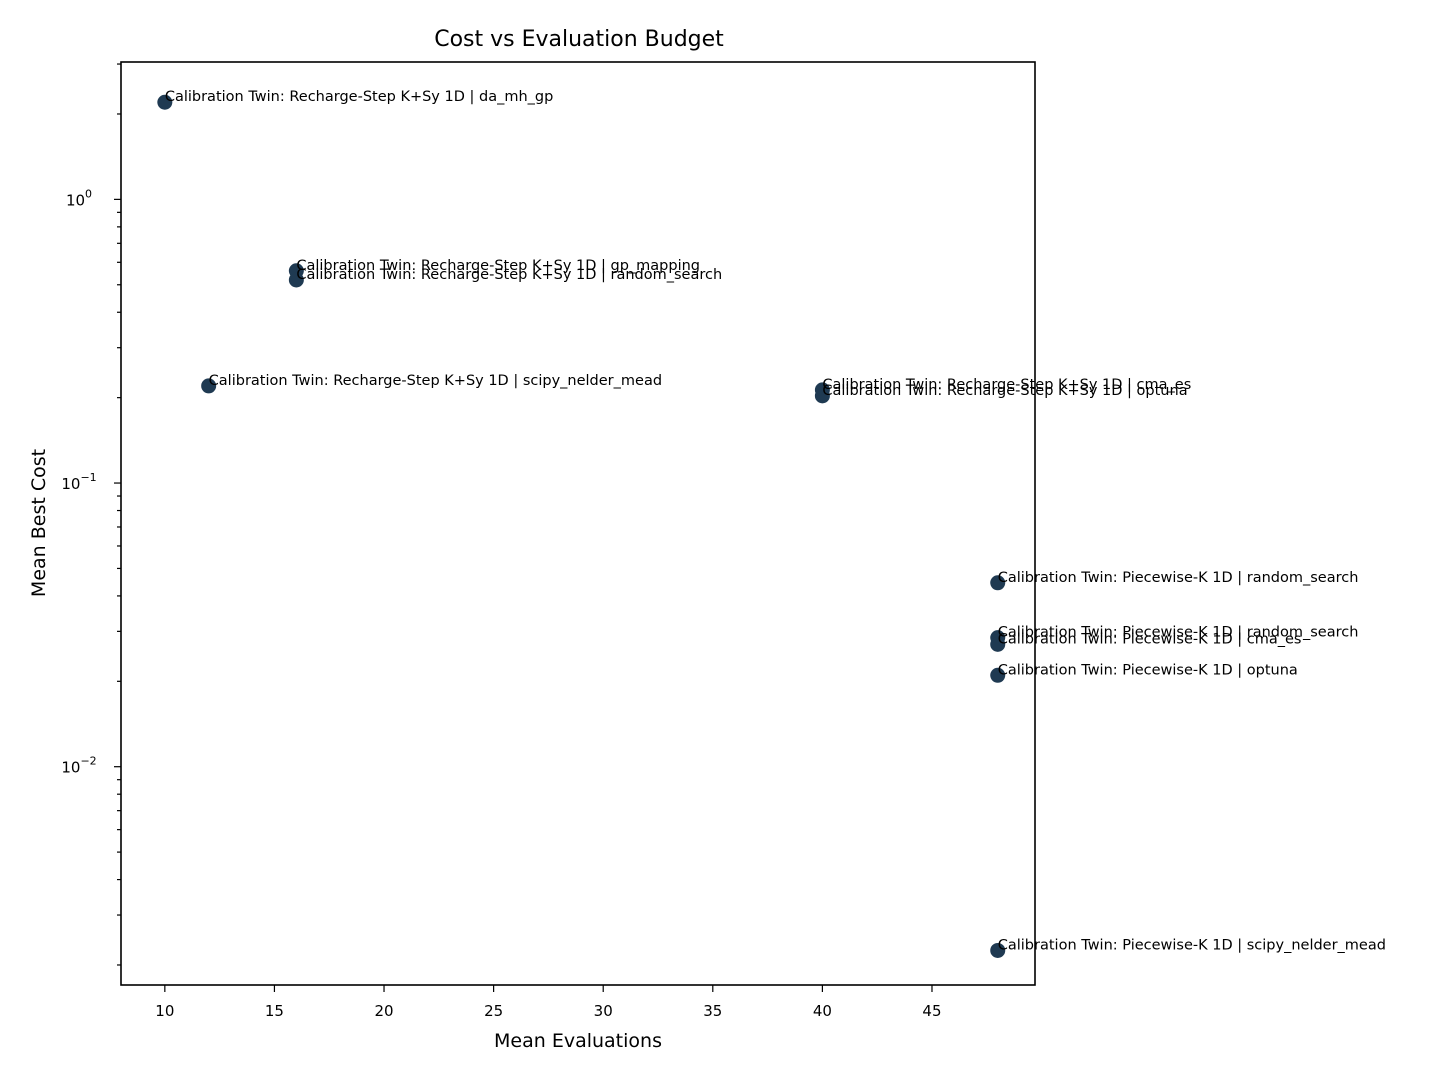  Describe the element at coordinates (274, 1011) in the screenshot. I see `x-tick-label: 15` at that location.